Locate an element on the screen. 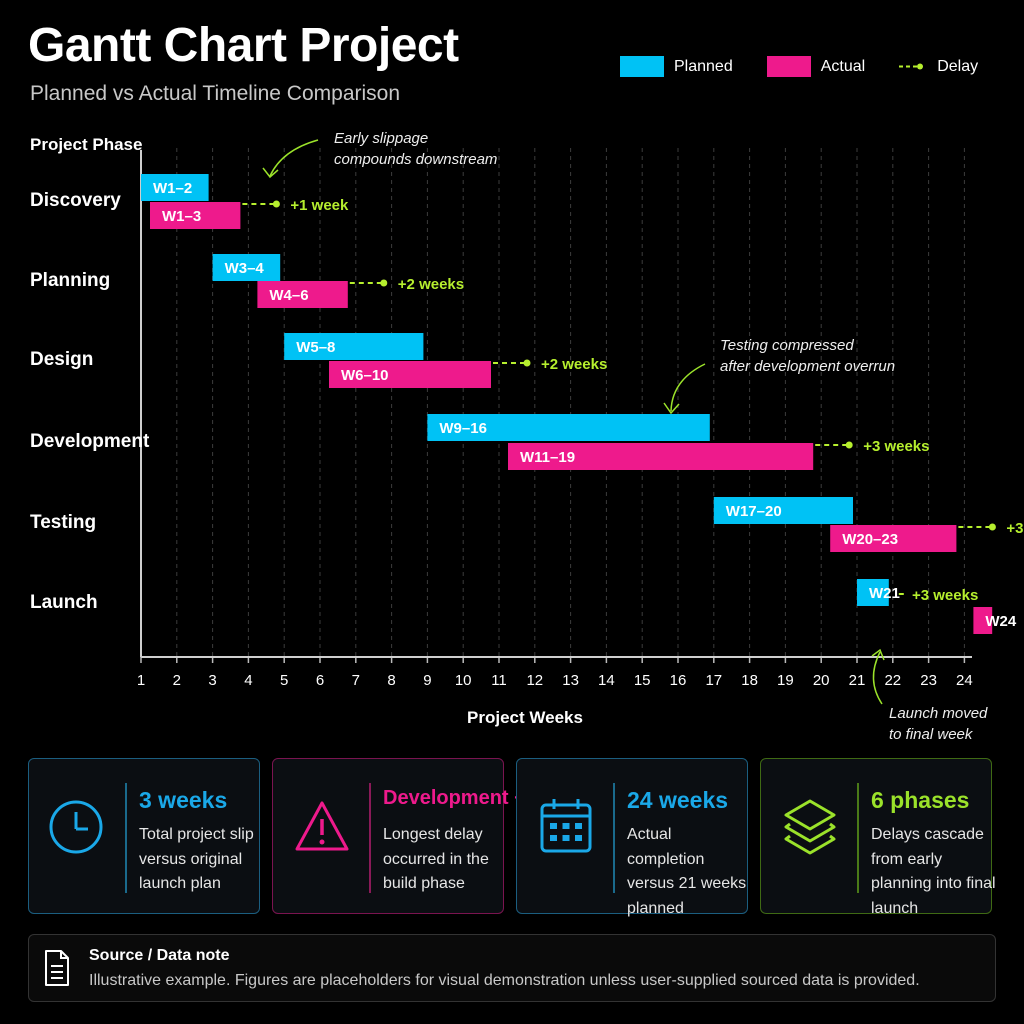  legend-actual: Actual is located at coordinates (816, 66).